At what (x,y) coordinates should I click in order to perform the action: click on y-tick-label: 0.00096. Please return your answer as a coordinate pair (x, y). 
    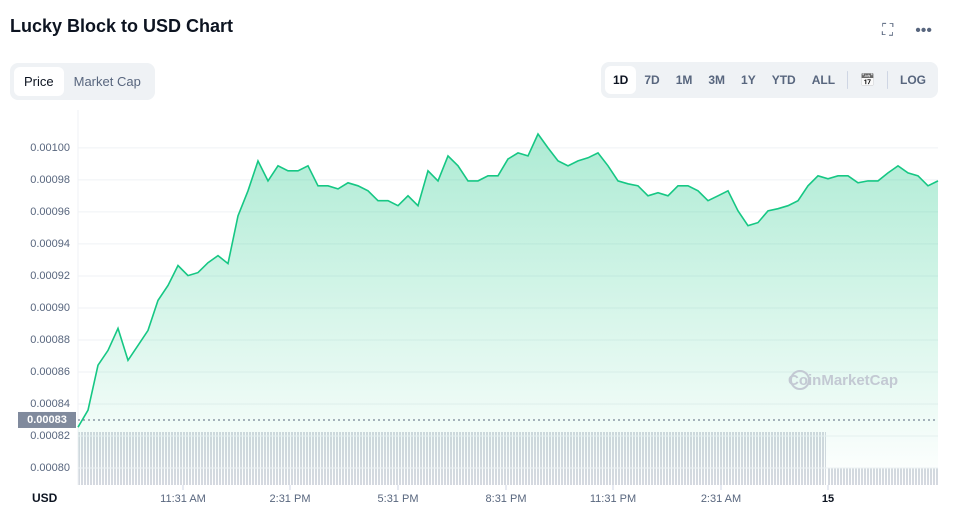
    Looking at the image, I should click on (50, 212).